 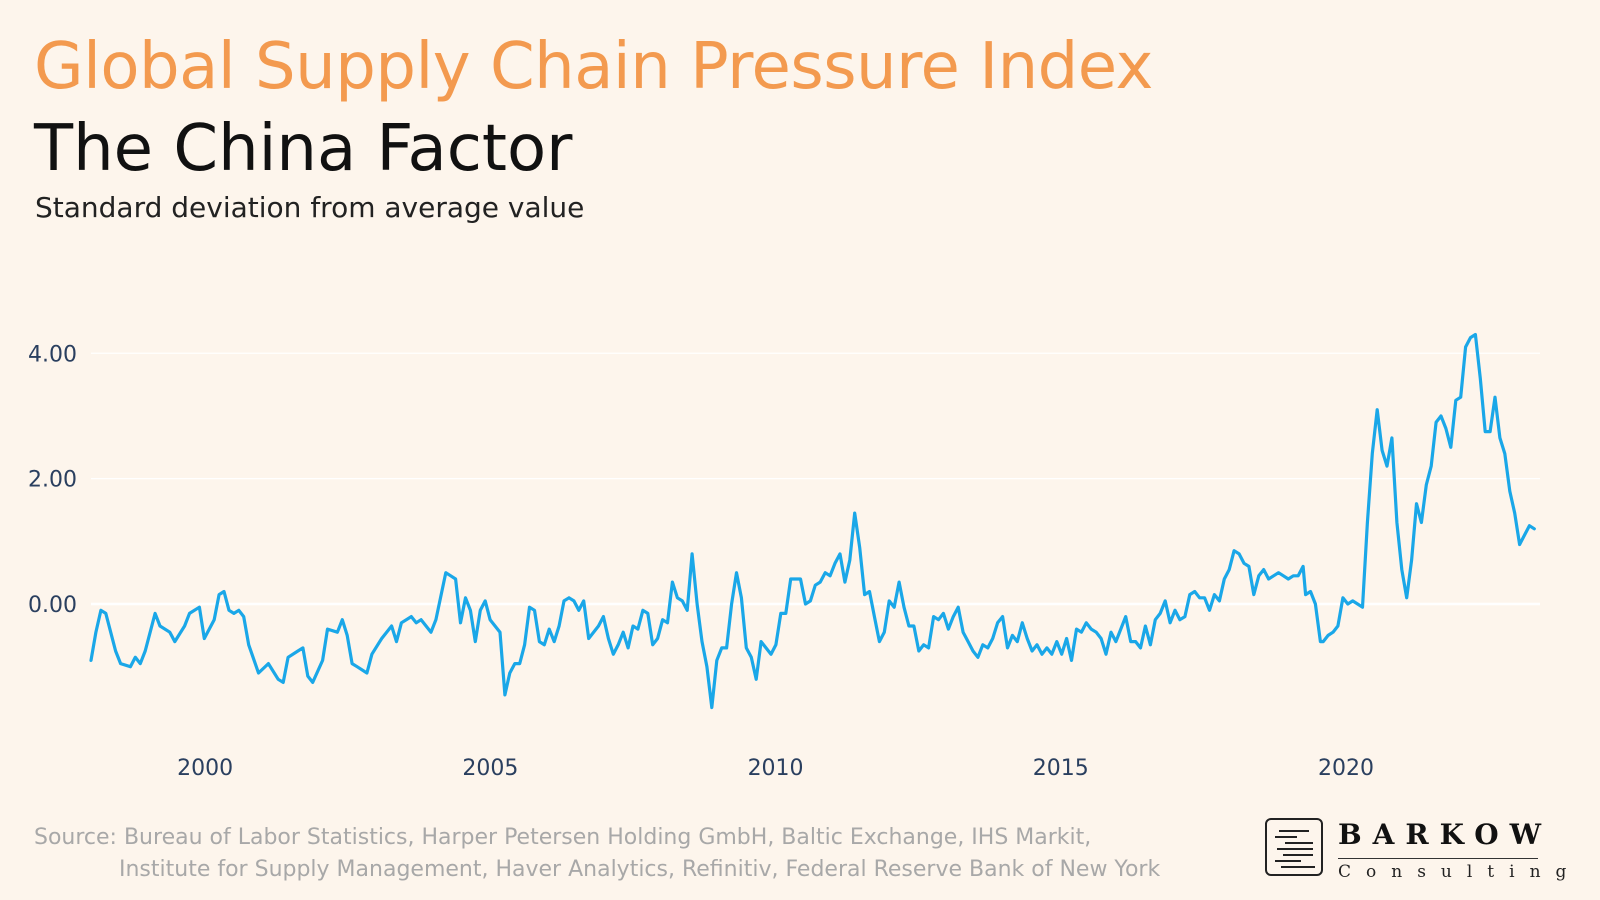 I want to click on chart-subtitle: The China Factor, so click(x=303, y=149).